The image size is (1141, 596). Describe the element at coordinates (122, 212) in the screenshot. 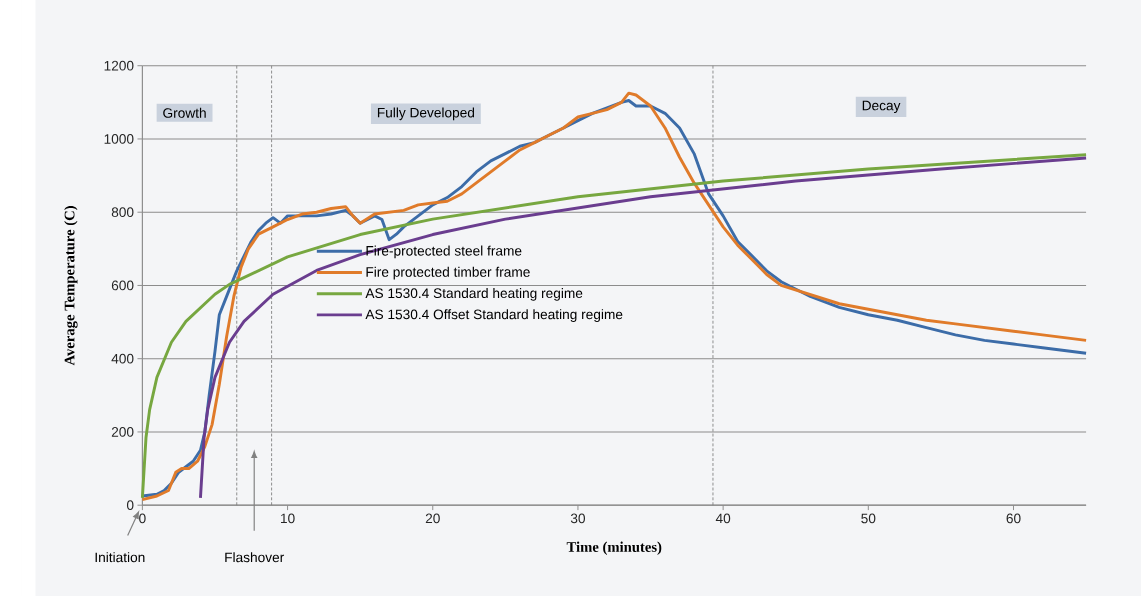

I see `y-tick-label: 800` at that location.